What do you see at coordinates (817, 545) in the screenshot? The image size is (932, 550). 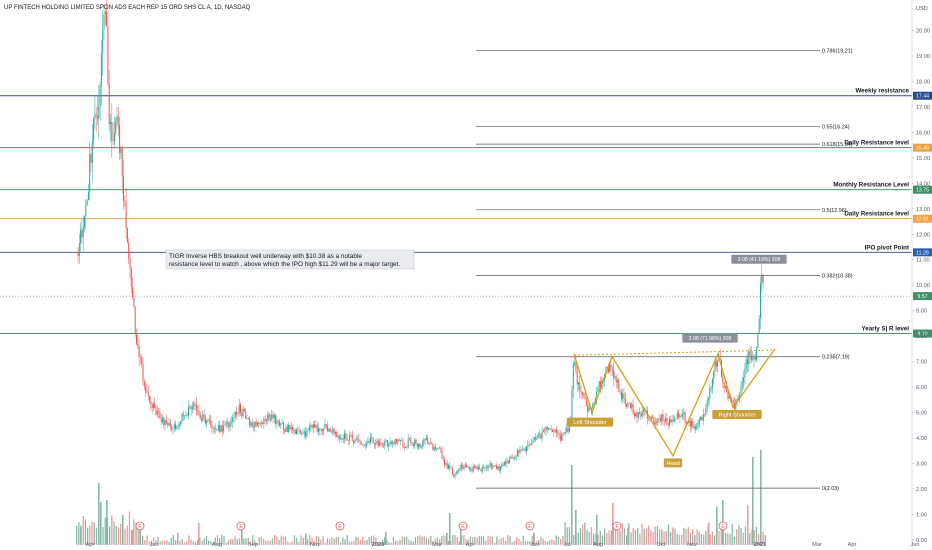 I see `x-tick-label: Mar` at bounding box center [817, 545].